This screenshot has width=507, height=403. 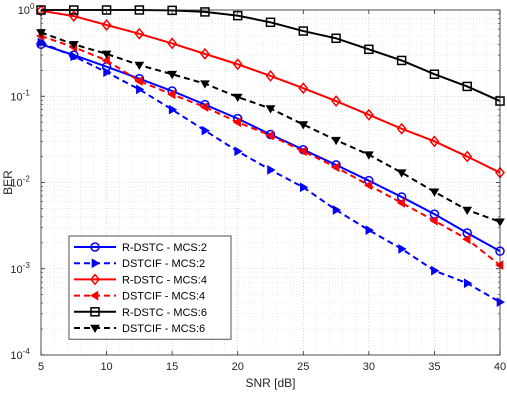 What do you see at coordinates (20, 354) in the screenshot?
I see `y-tick-label: 10⁻⁴` at bounding box center [20, 354].